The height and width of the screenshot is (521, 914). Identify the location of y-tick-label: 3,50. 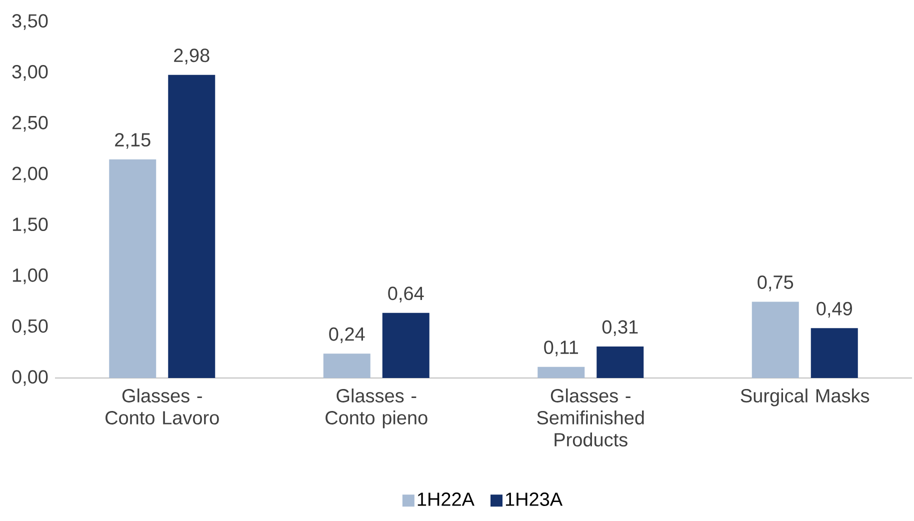
(30, 22).